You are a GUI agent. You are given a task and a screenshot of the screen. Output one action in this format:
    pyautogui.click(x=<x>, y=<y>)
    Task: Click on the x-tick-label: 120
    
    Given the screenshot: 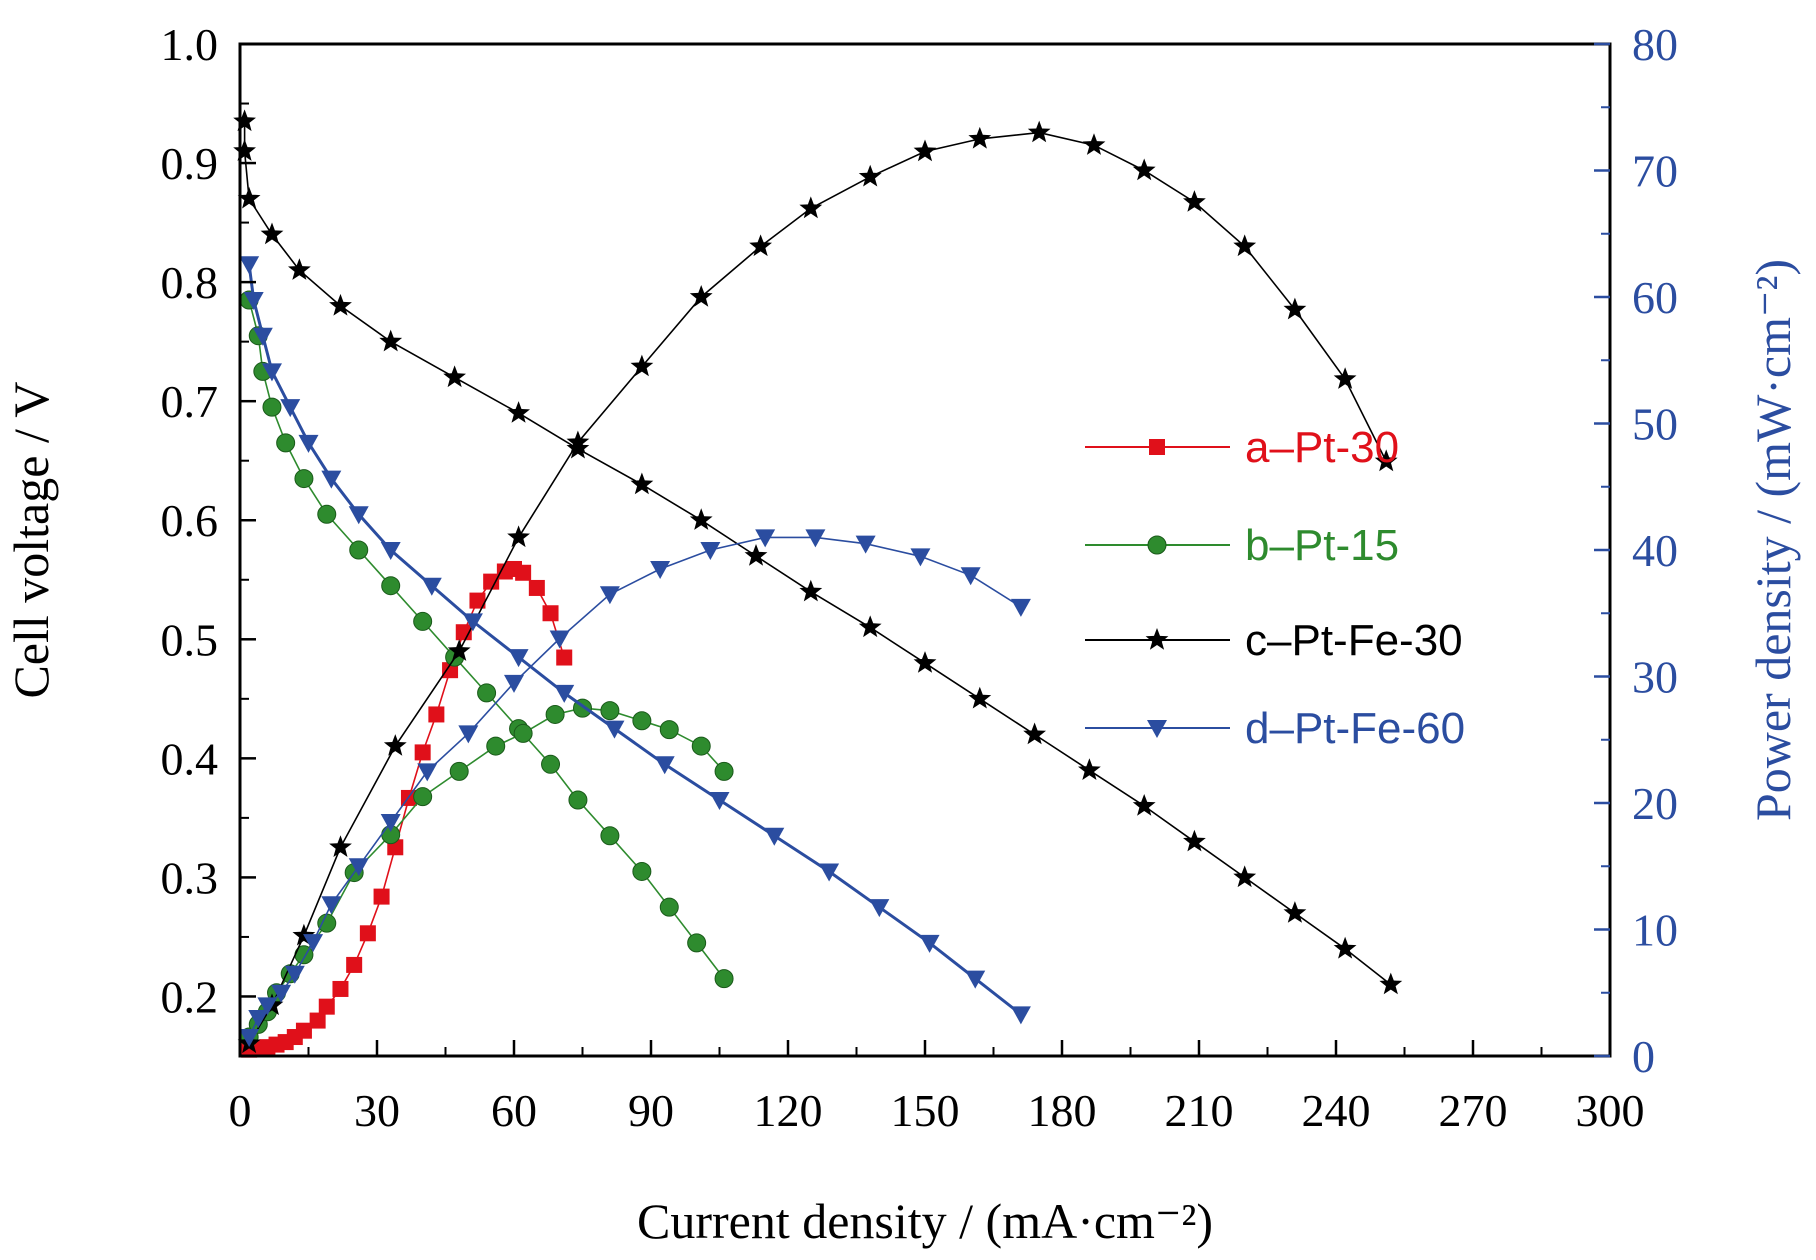 What is the action you would take?
    pyautogui.click(x=788, y=1110)
    